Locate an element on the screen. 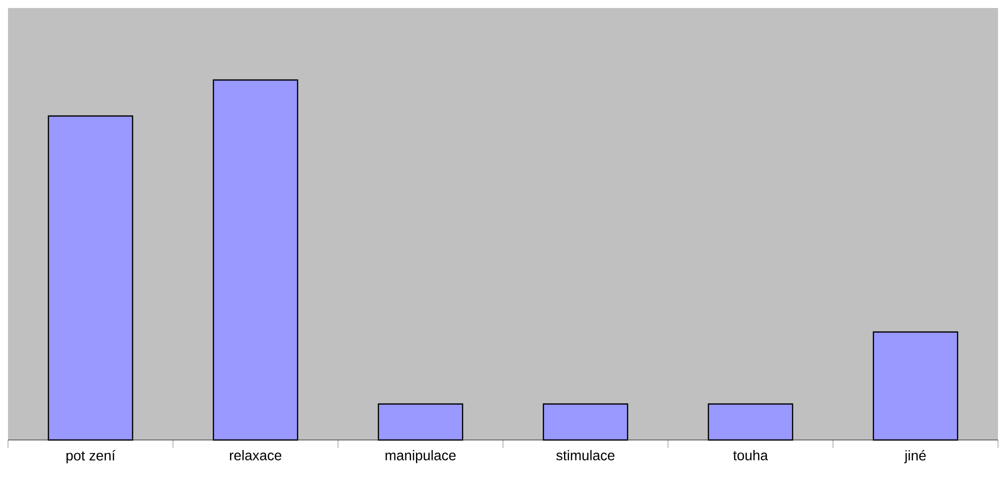 This screenshot has height=483, width=1000. x-tick-label: pot zení is located at coordinates (91, 457).